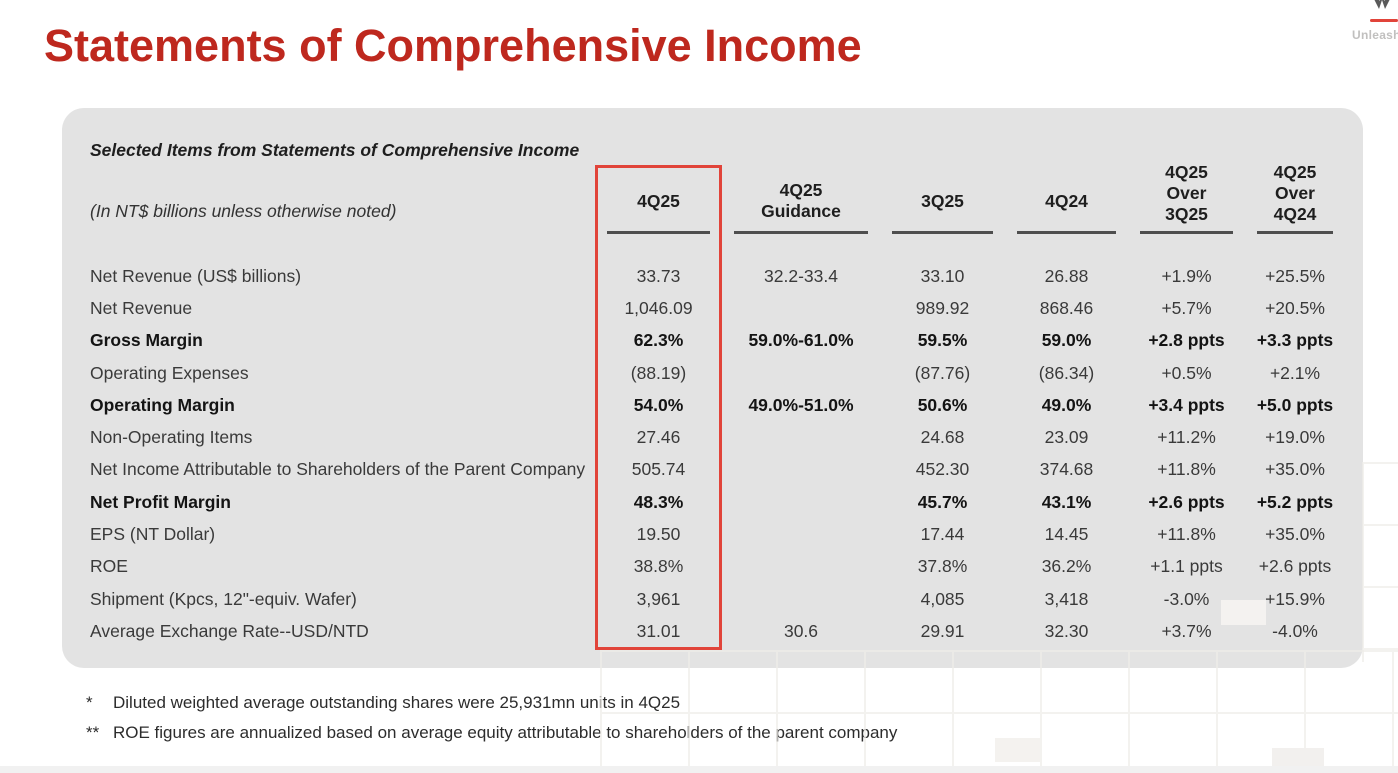 This screenshot has height=773, width=1398. Describe the element at coordinates (658, 307) in the screenshot. I see `row-value: 1,046.09` at that location.